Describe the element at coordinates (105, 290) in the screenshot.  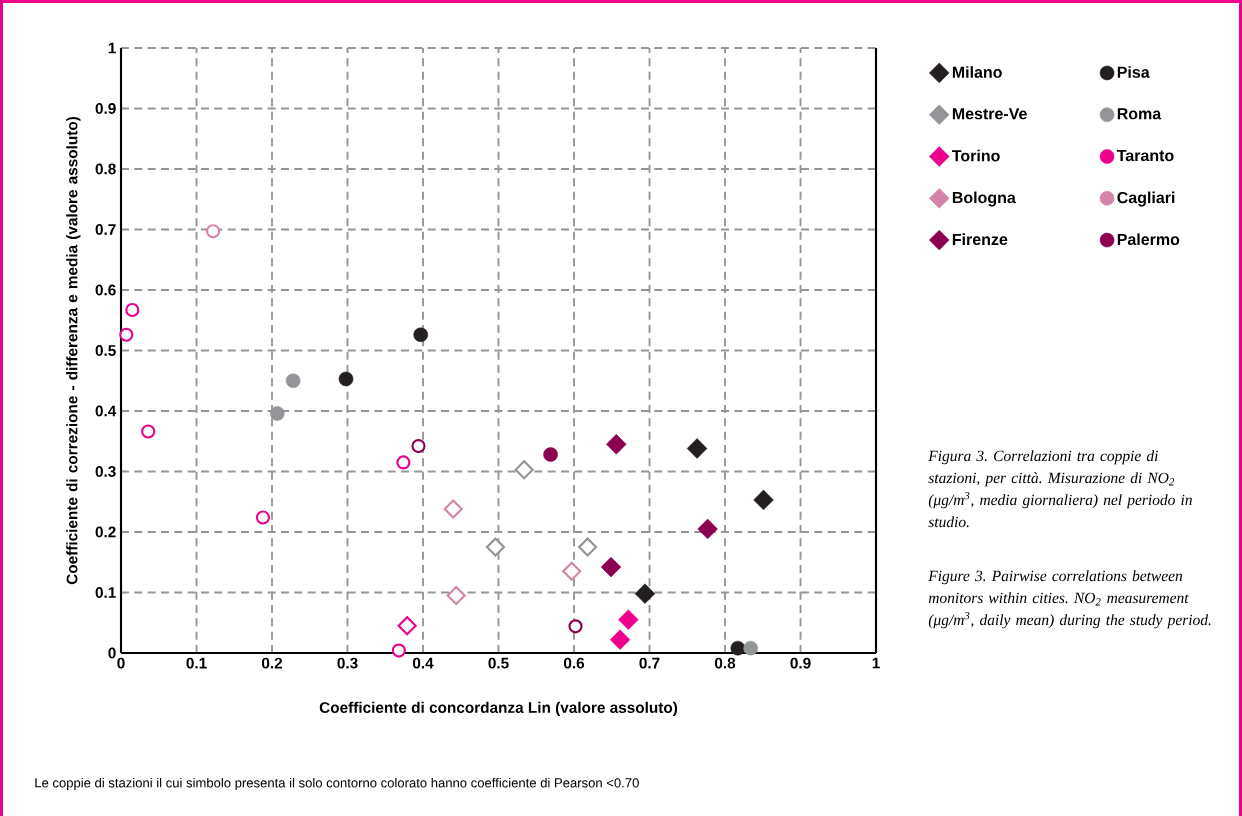
I see `y-tick-label: 0.6` at that location.